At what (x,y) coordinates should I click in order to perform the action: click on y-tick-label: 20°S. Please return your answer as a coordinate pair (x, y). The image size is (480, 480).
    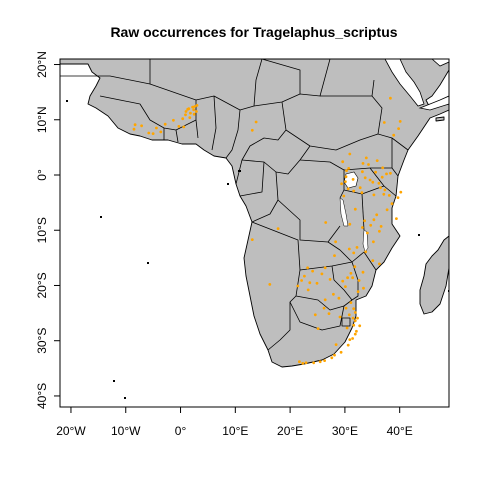
    Looking at the image, I should click on (42, 285).